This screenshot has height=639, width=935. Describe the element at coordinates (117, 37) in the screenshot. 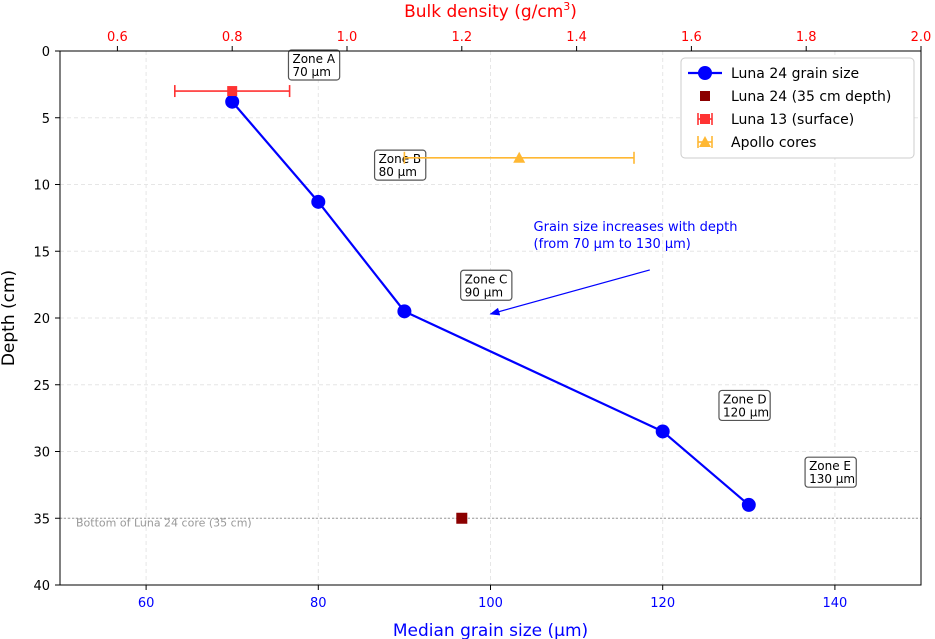

I see `x-tick-label-top-0.6: 0.6` at that location.